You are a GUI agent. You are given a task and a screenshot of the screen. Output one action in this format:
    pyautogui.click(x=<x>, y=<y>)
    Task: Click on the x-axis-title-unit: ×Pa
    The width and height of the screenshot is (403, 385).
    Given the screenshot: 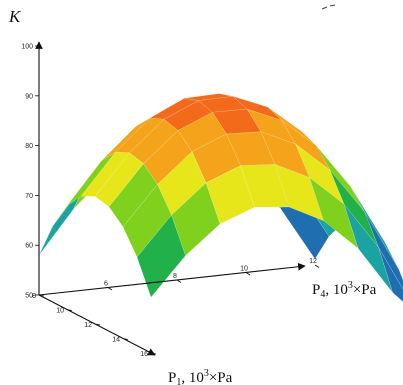 What is the action you would take?
    pyautogui.click(x=365, y=290)
    